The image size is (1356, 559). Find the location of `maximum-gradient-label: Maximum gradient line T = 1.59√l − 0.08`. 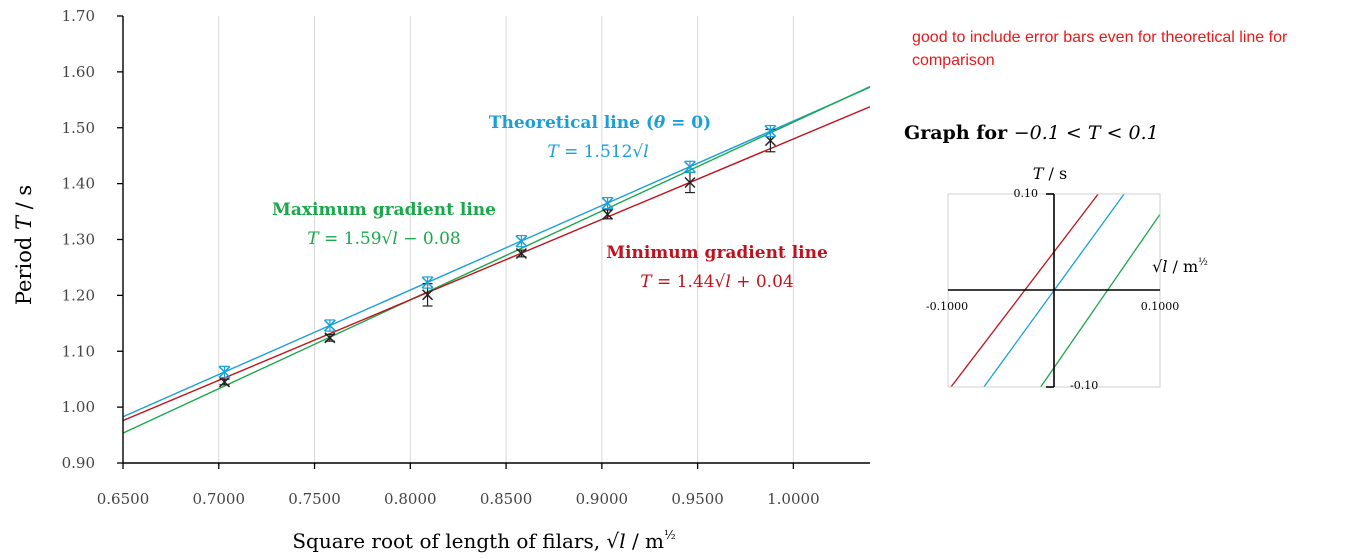

maximum-gradient-label: Maximum gradient line T = 1.59√l − 0.08 is located at coordinates (384, 224).